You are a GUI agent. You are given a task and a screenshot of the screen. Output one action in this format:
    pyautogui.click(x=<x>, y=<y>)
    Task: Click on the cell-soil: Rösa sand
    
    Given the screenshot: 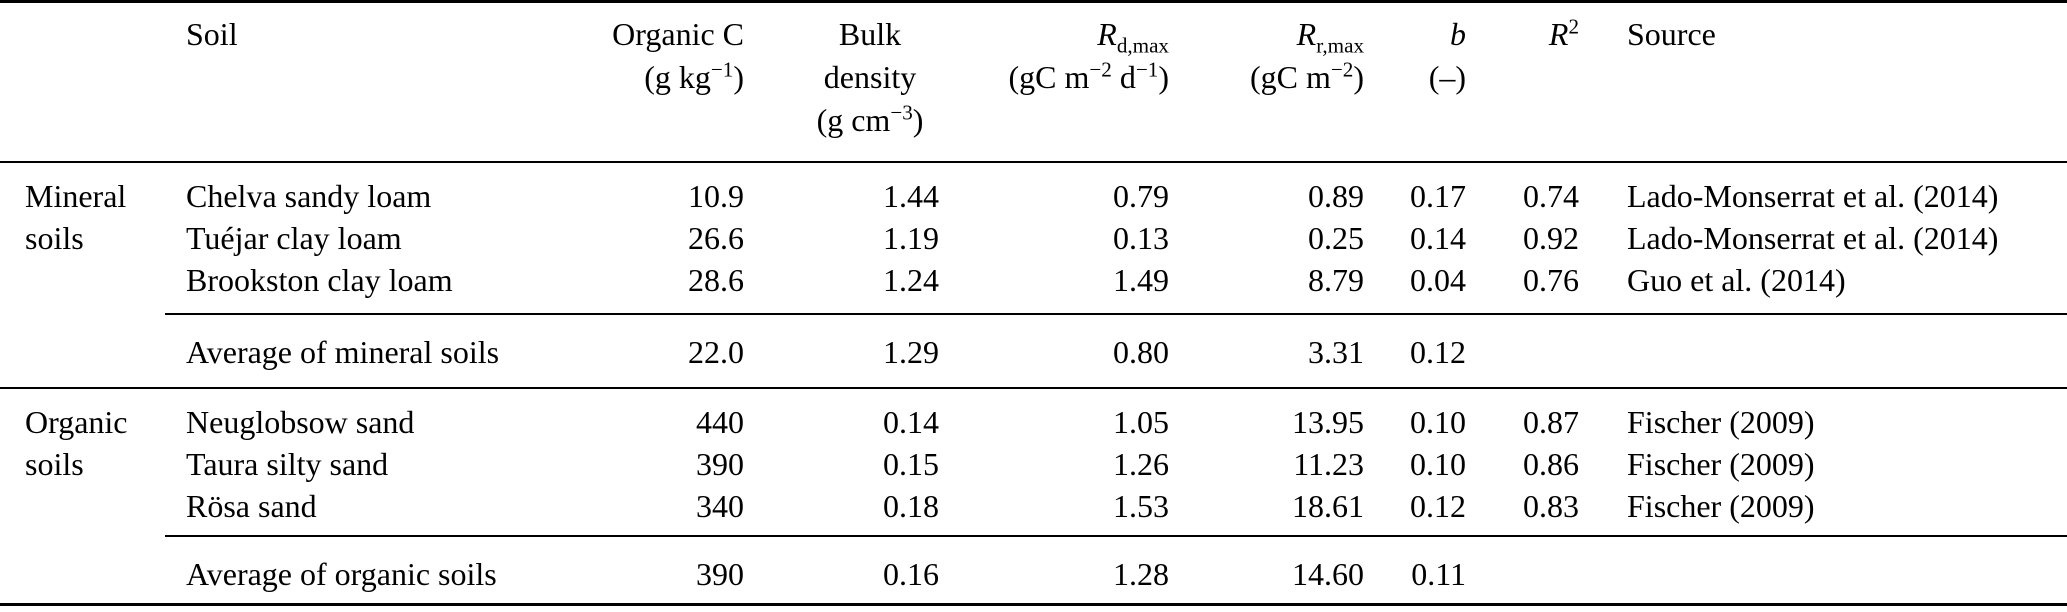 What is the action you would take?
    pyautogui.click(x=251, y=506)
    